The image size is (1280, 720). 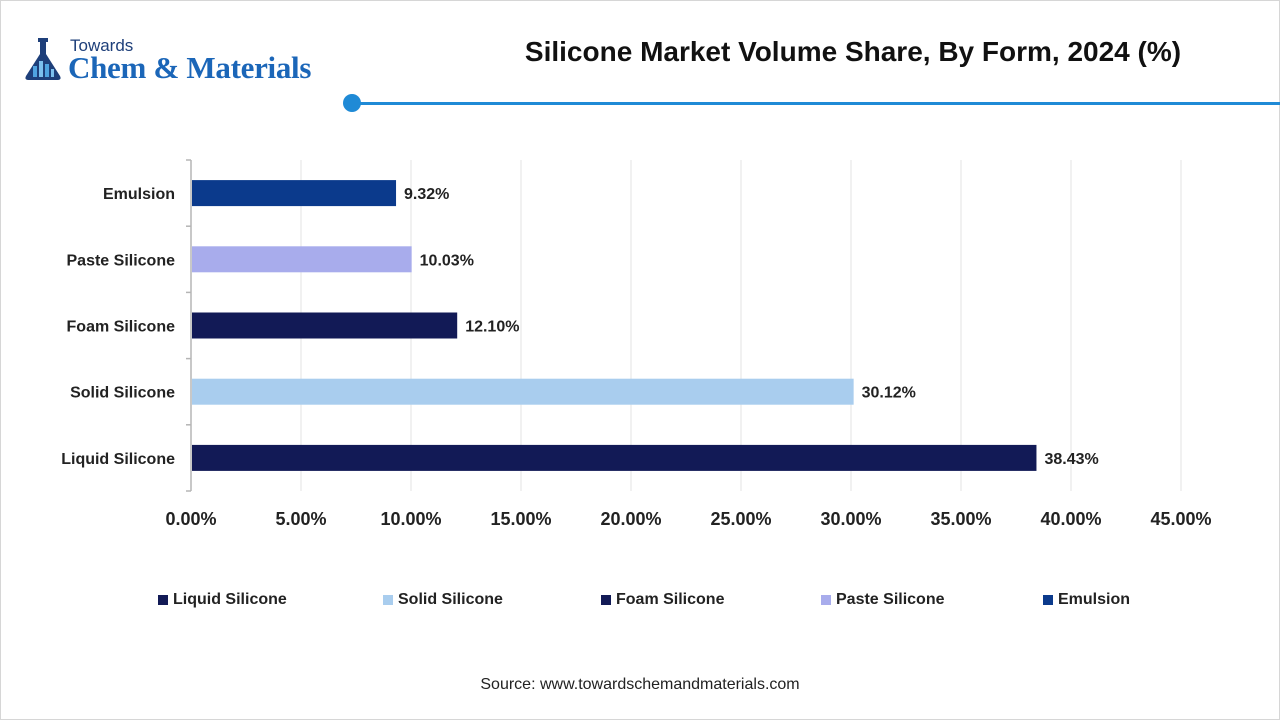 I want to click on legend-label: Solid Silicone, so click(x=450, y=599).